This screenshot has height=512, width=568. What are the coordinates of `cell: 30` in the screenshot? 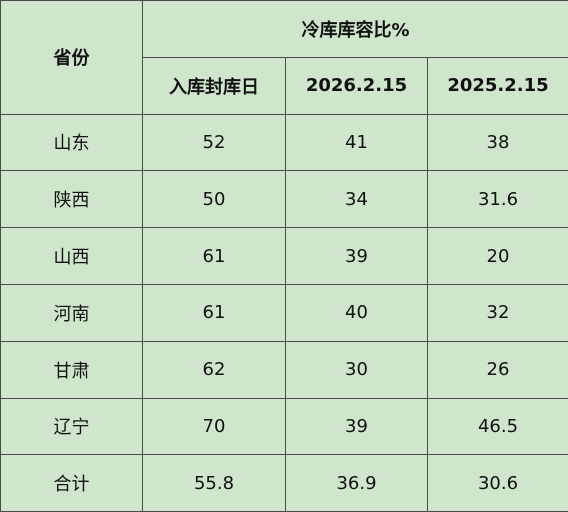 It's located at (356, 369).